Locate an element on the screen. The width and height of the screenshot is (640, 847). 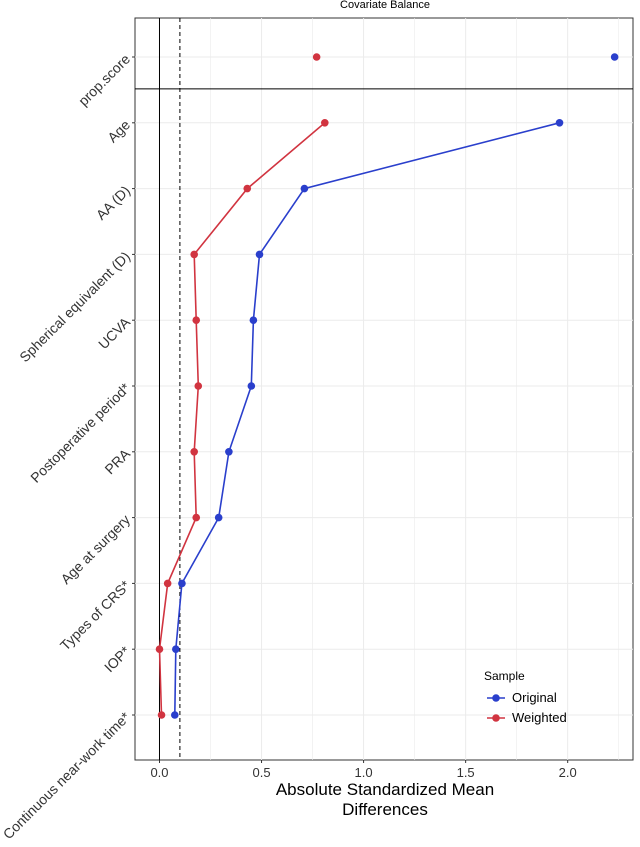
x-axis-title-line-1: Absolute Standardized Mean is located at coordinates (385, 789).